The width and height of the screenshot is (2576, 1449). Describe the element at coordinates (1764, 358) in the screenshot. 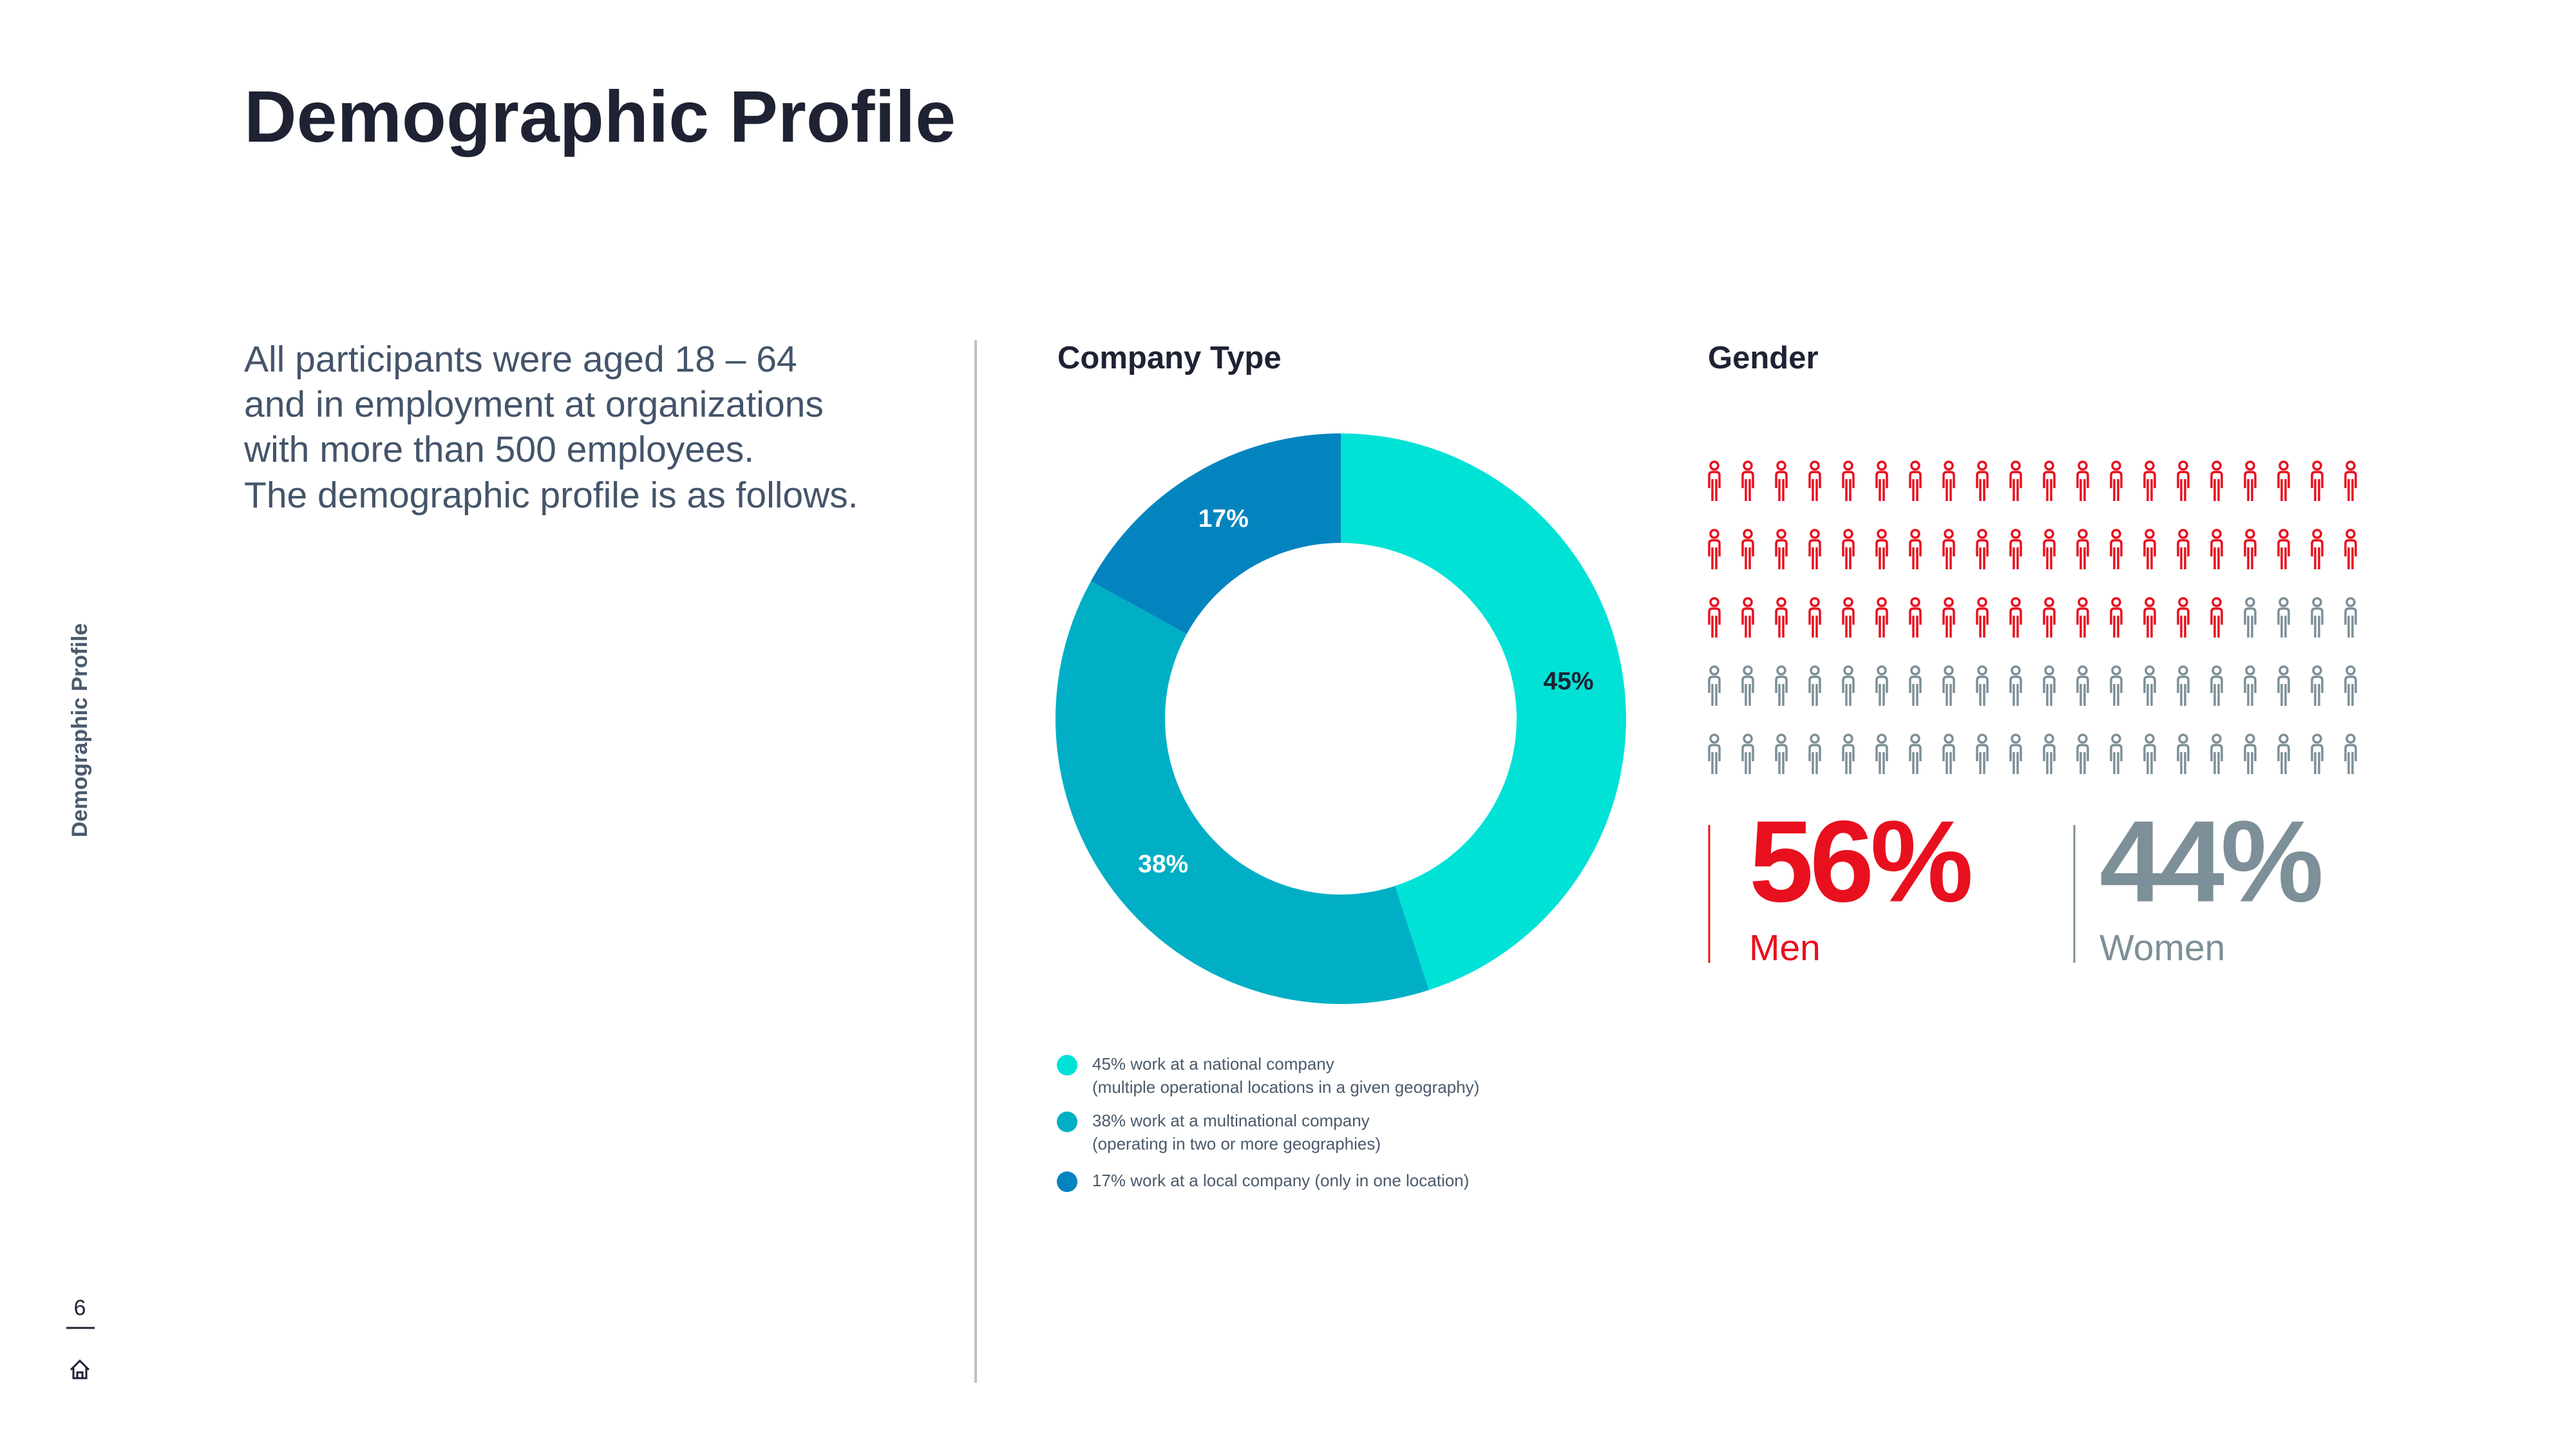

I see `chart-title: Gender` at that location.